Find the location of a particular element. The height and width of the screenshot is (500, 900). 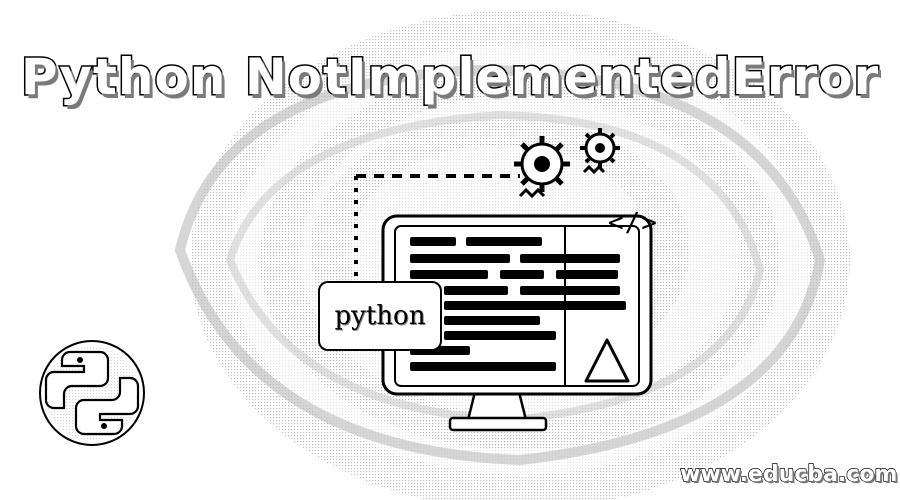

language-badge-label: python is located at coordinates (380, 316).